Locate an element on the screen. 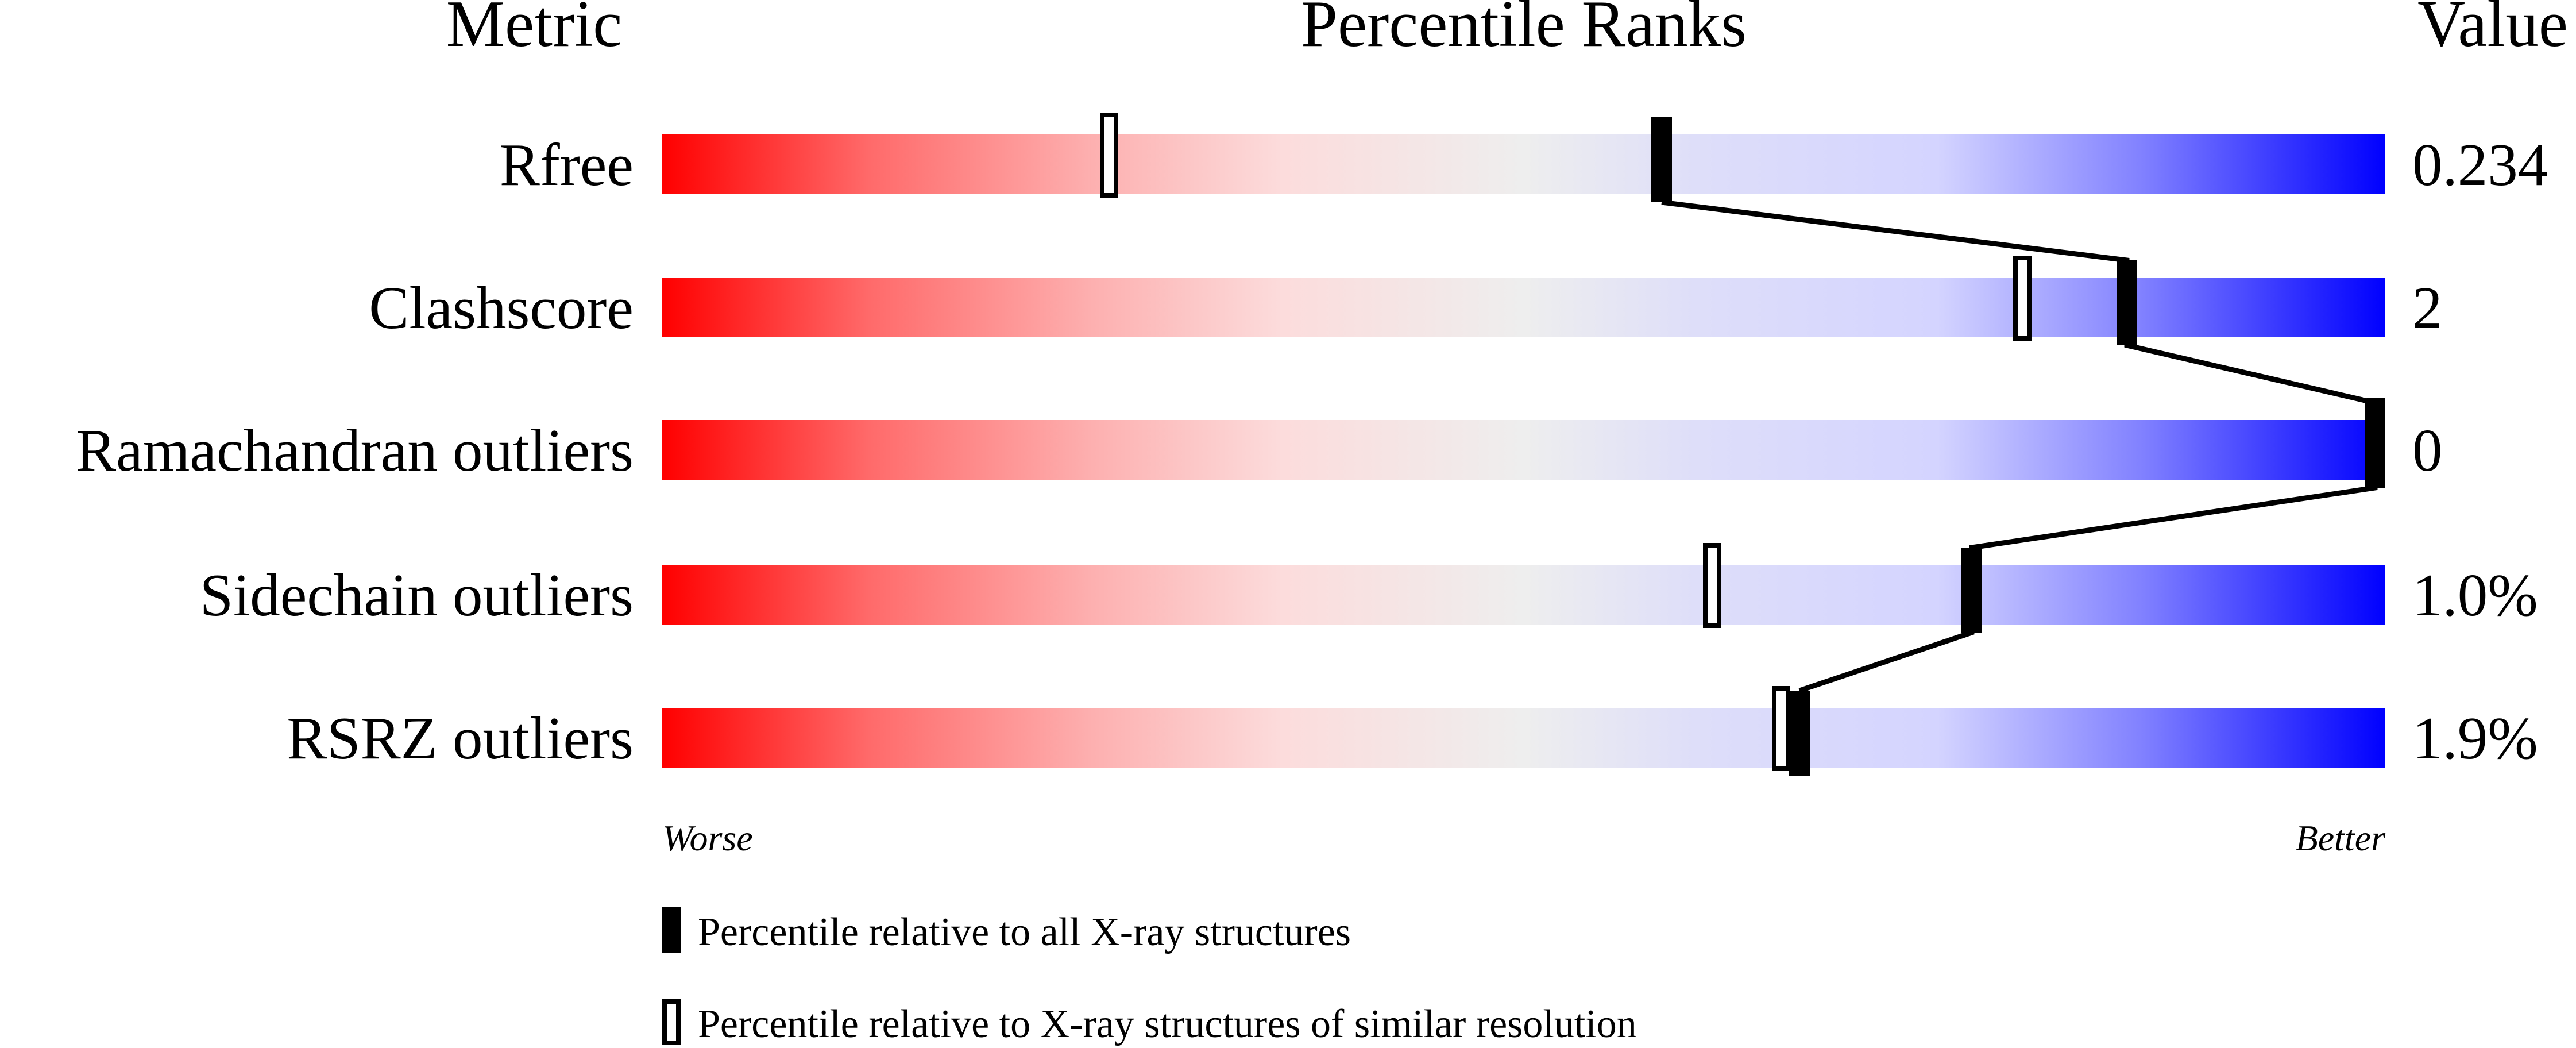 The height and width of the screenshot is (1048, 2576). legend-hollow-marker is located at coordinates (671, 1022).